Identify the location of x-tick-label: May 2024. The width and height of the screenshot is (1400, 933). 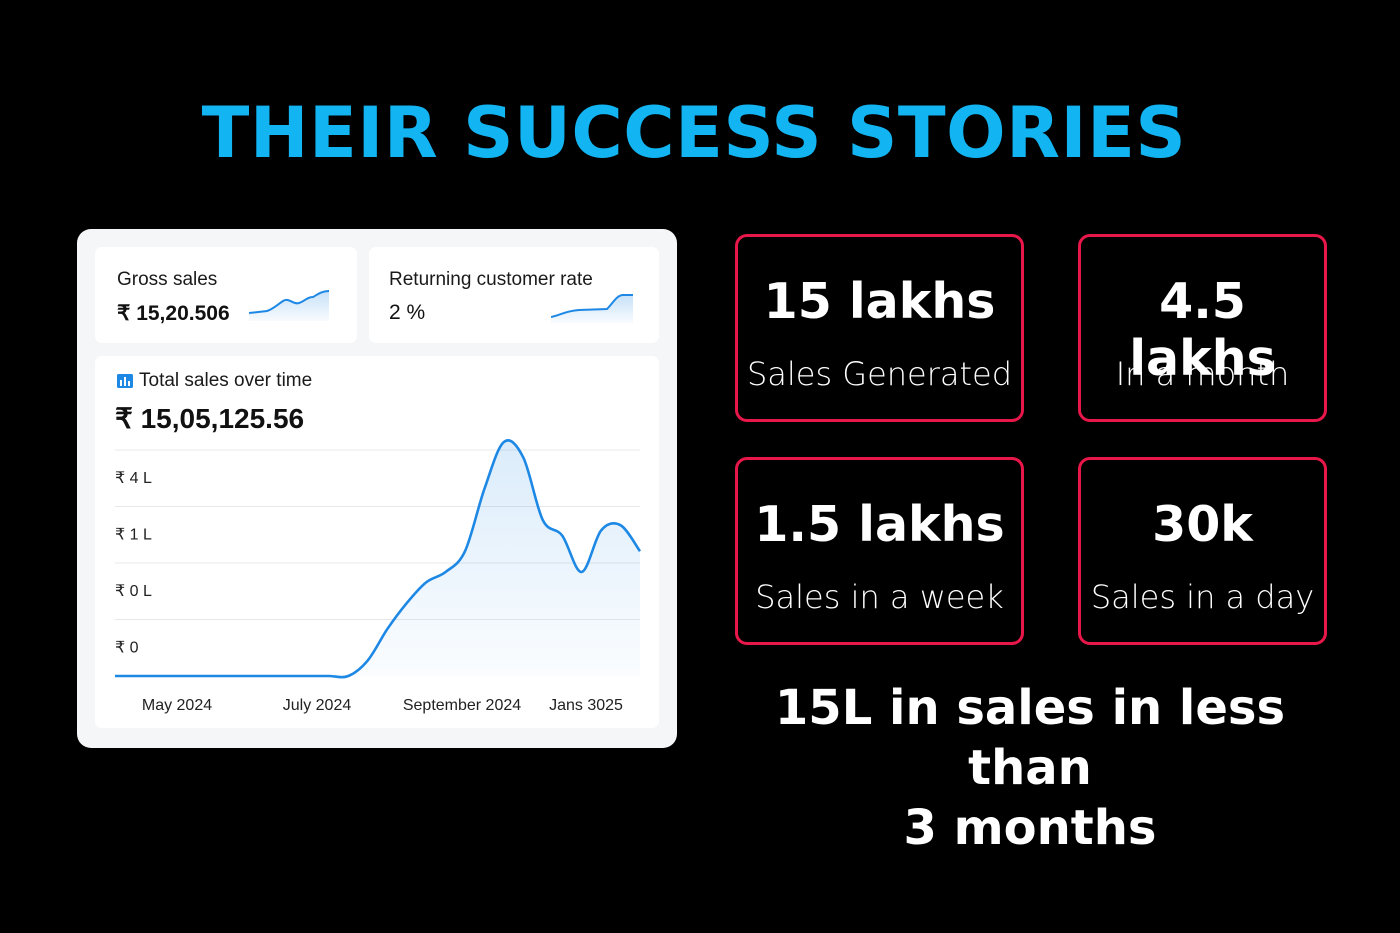
(177, 705).